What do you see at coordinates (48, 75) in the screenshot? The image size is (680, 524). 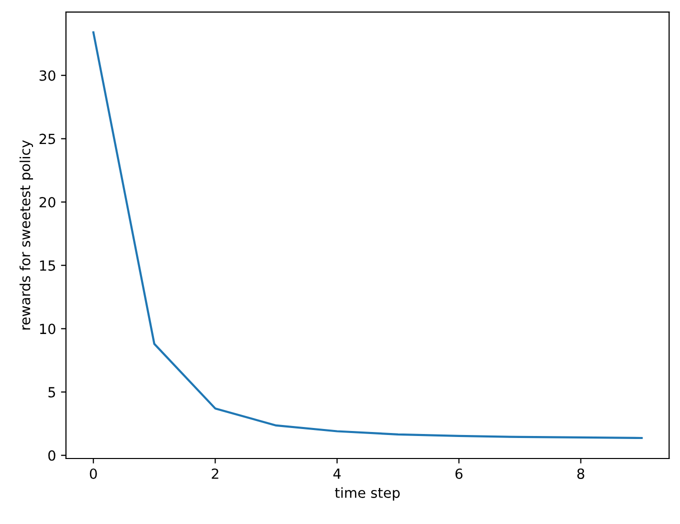 I see `y-tick-label: 30` at bounding box center [48, 75].